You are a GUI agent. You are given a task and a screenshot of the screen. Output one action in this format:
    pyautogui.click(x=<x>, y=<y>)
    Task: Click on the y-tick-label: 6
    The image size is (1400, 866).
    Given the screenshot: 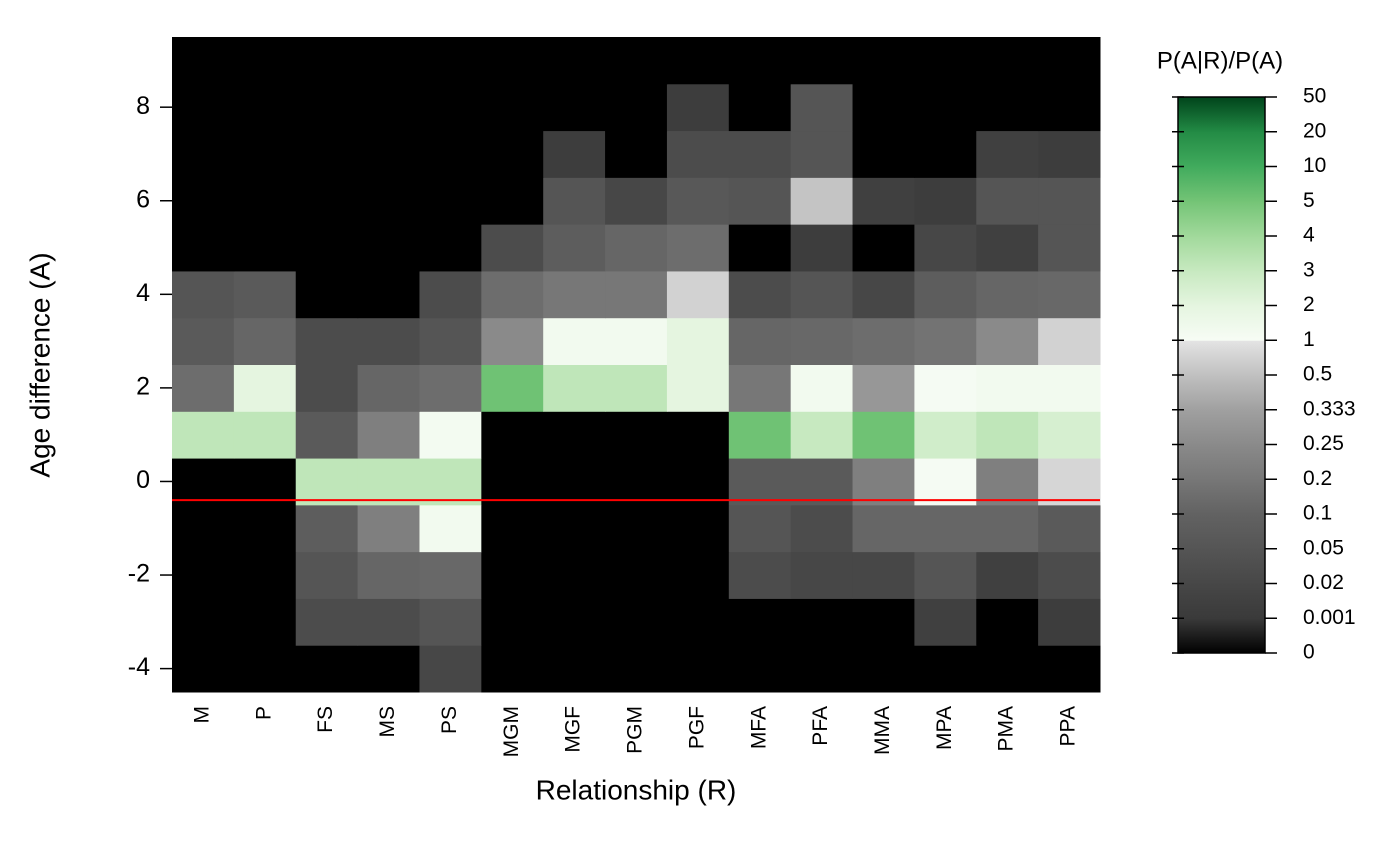 What is the action you would take?
    pyautogui.click(x=143, y=199)
    